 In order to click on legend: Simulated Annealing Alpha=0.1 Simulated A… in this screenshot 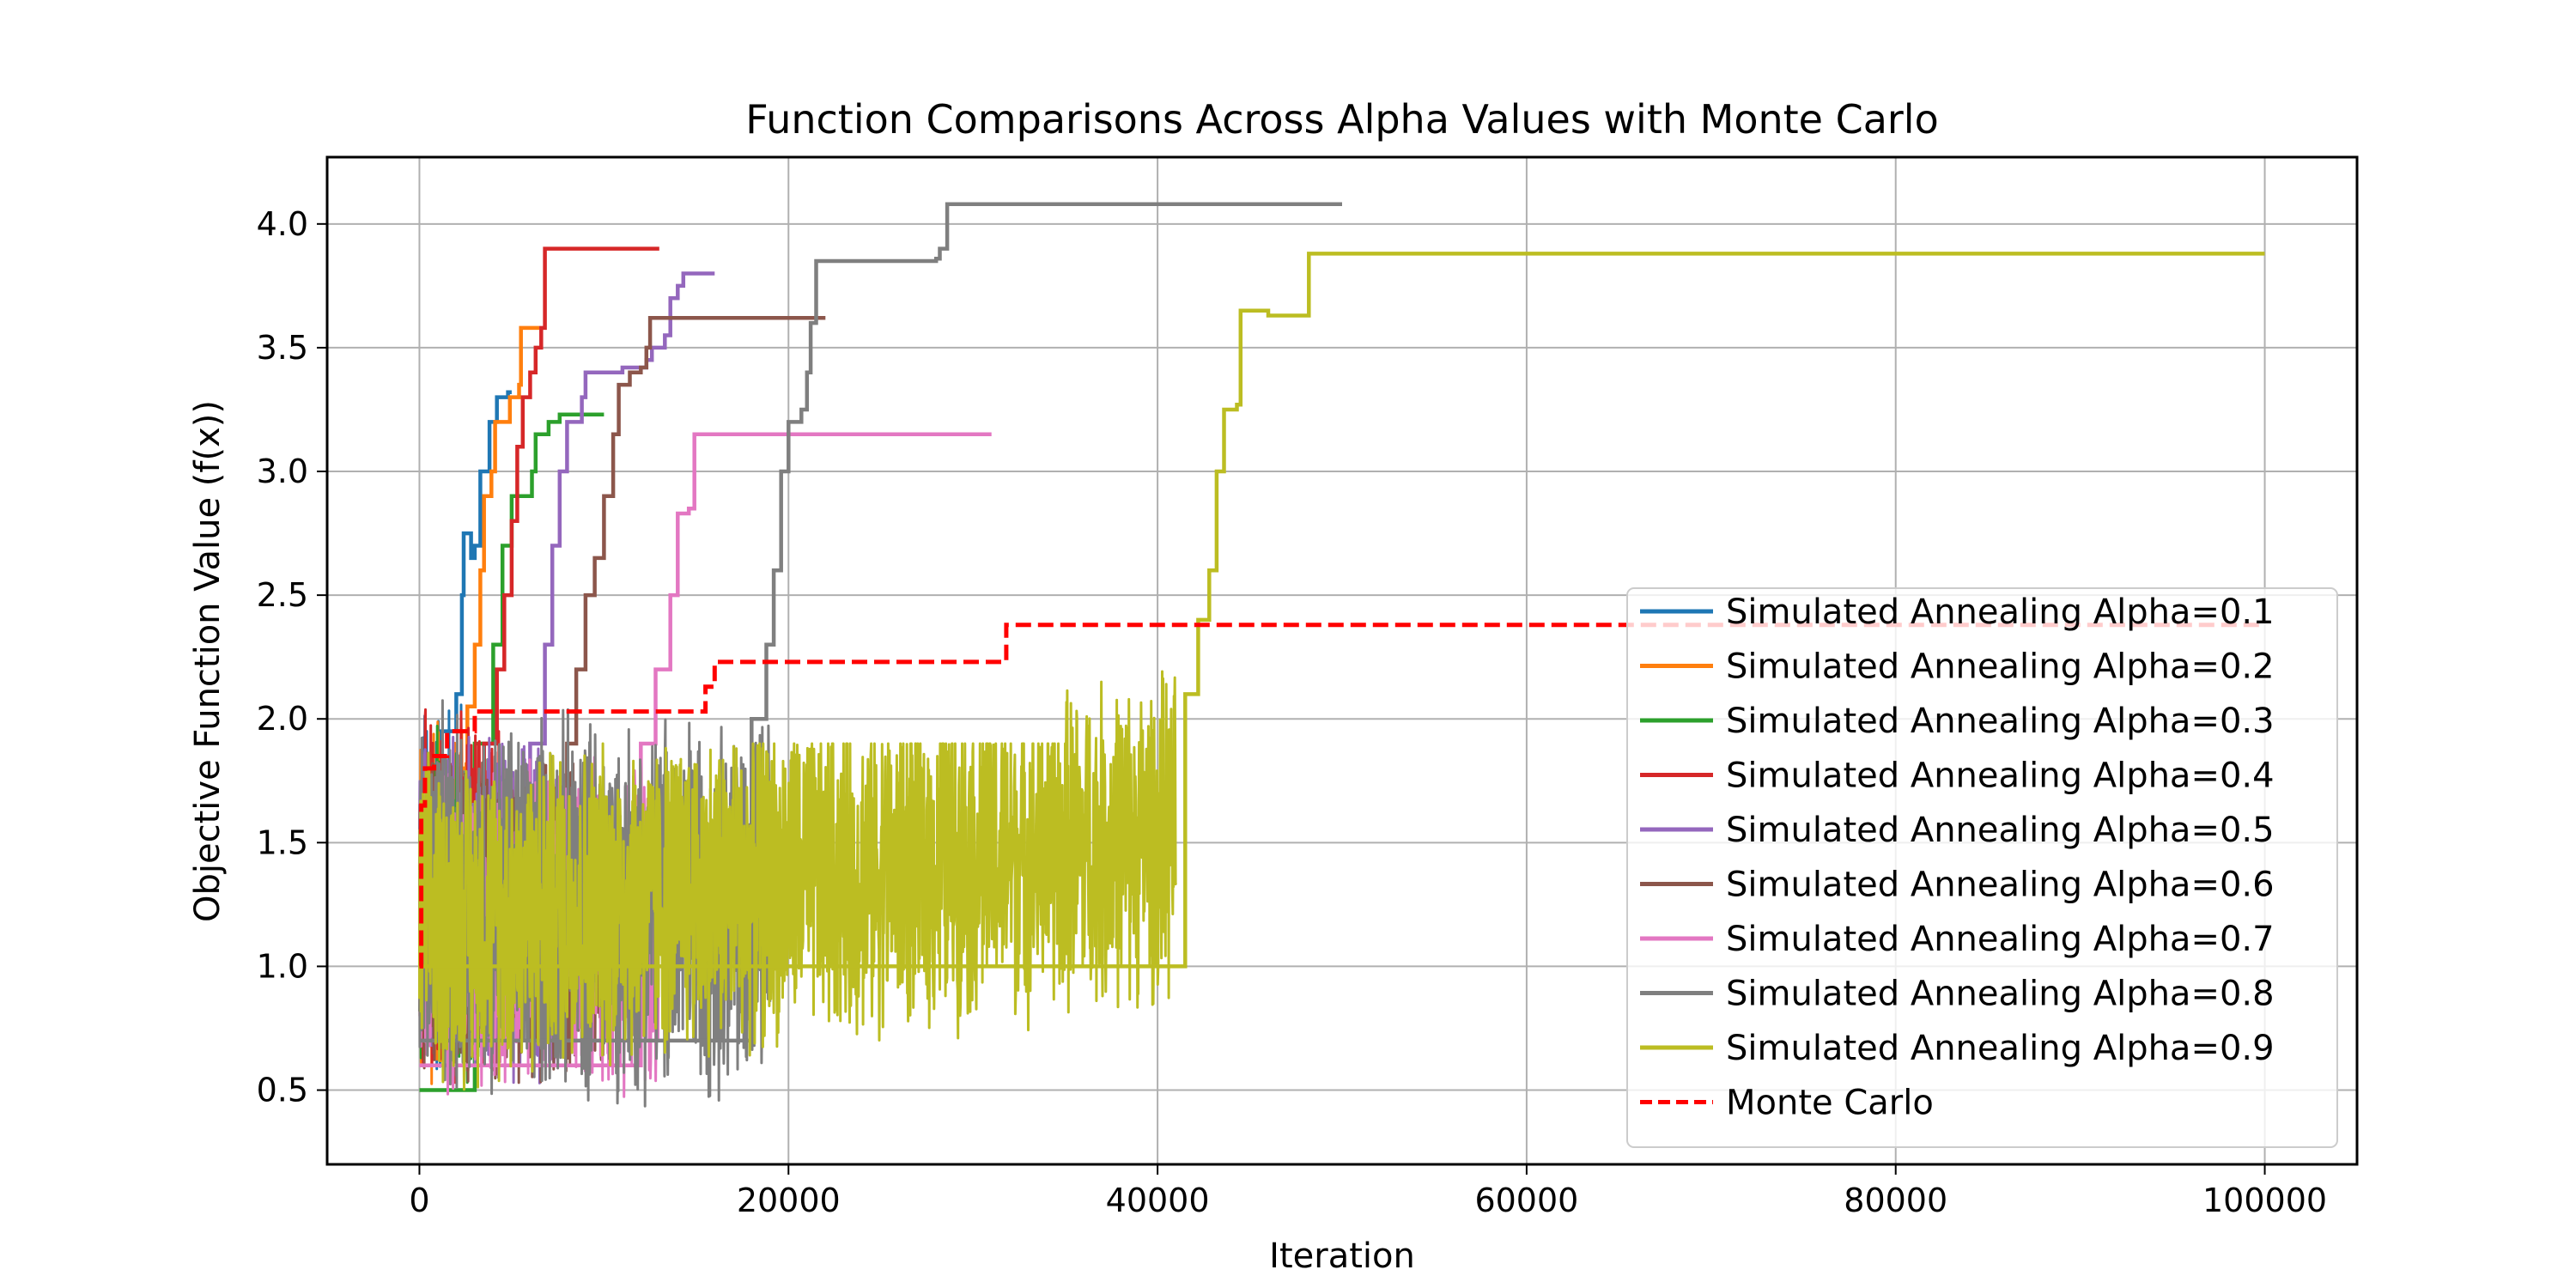, I will do `click(1982, 867)`.